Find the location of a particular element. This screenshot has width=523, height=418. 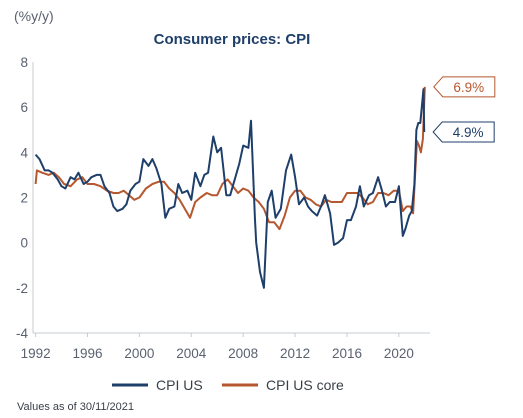

callout-box-cpi-us is located at coordinates (463, 132).